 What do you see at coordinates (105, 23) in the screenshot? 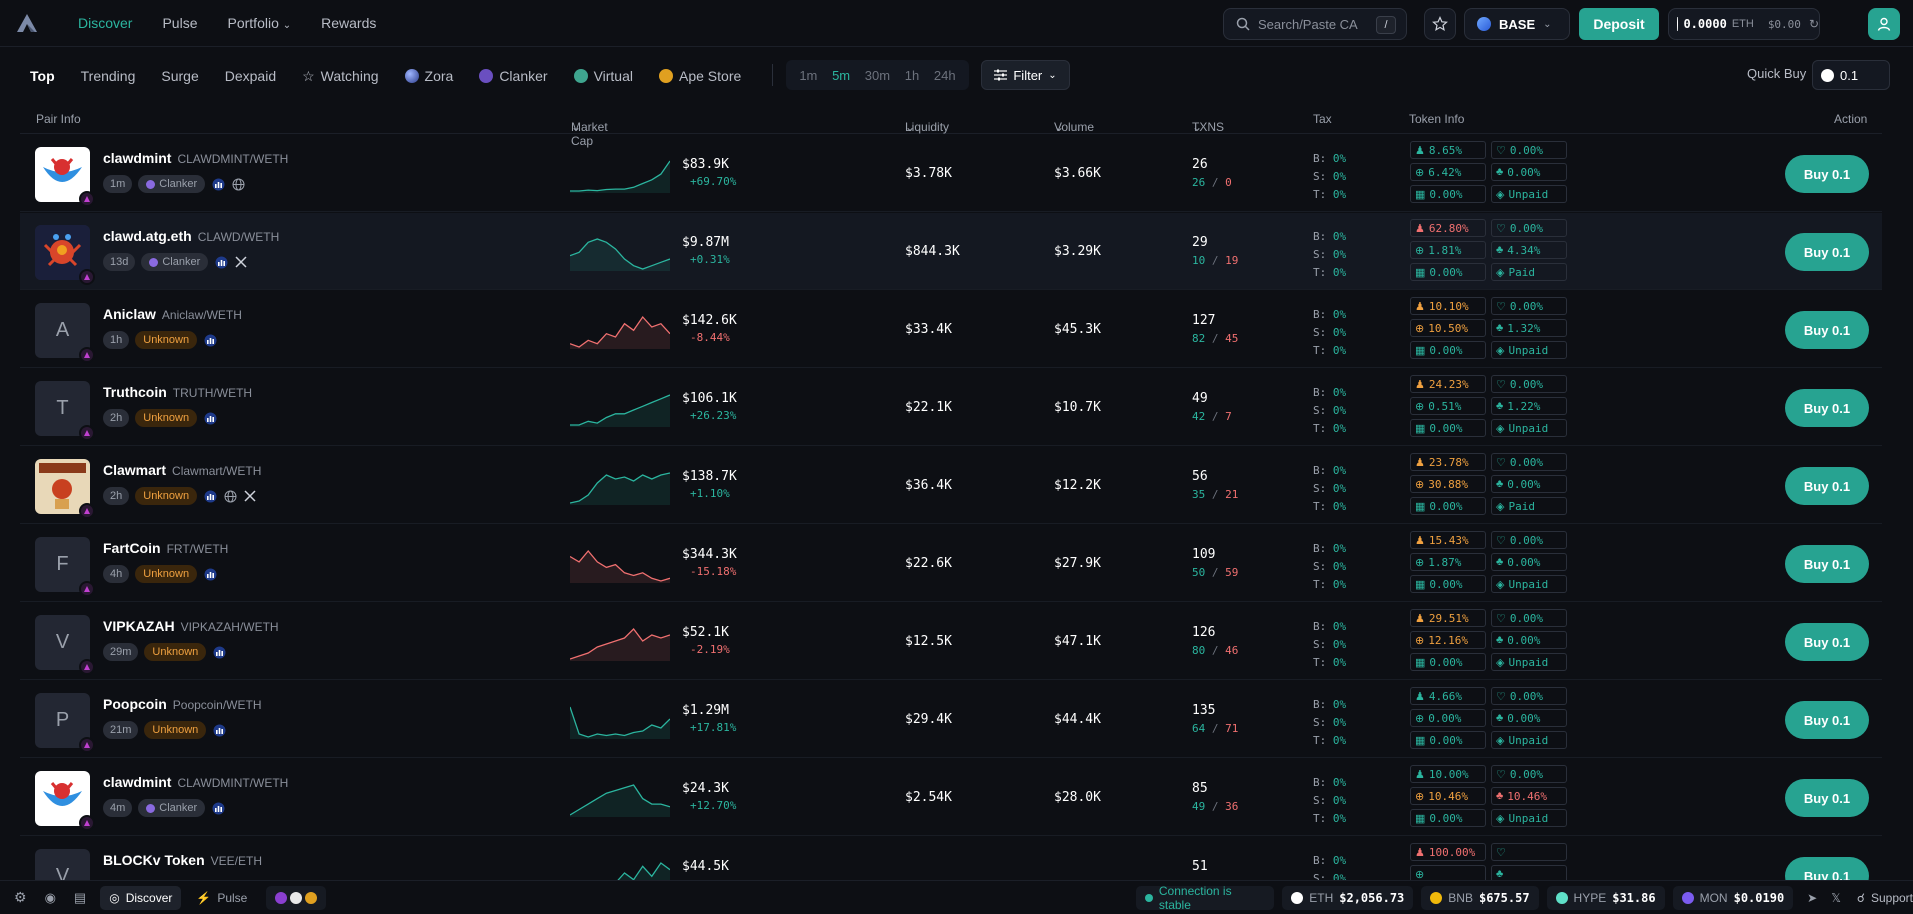
I see `nav-discover: Discover` at bounding box center [105, 23].